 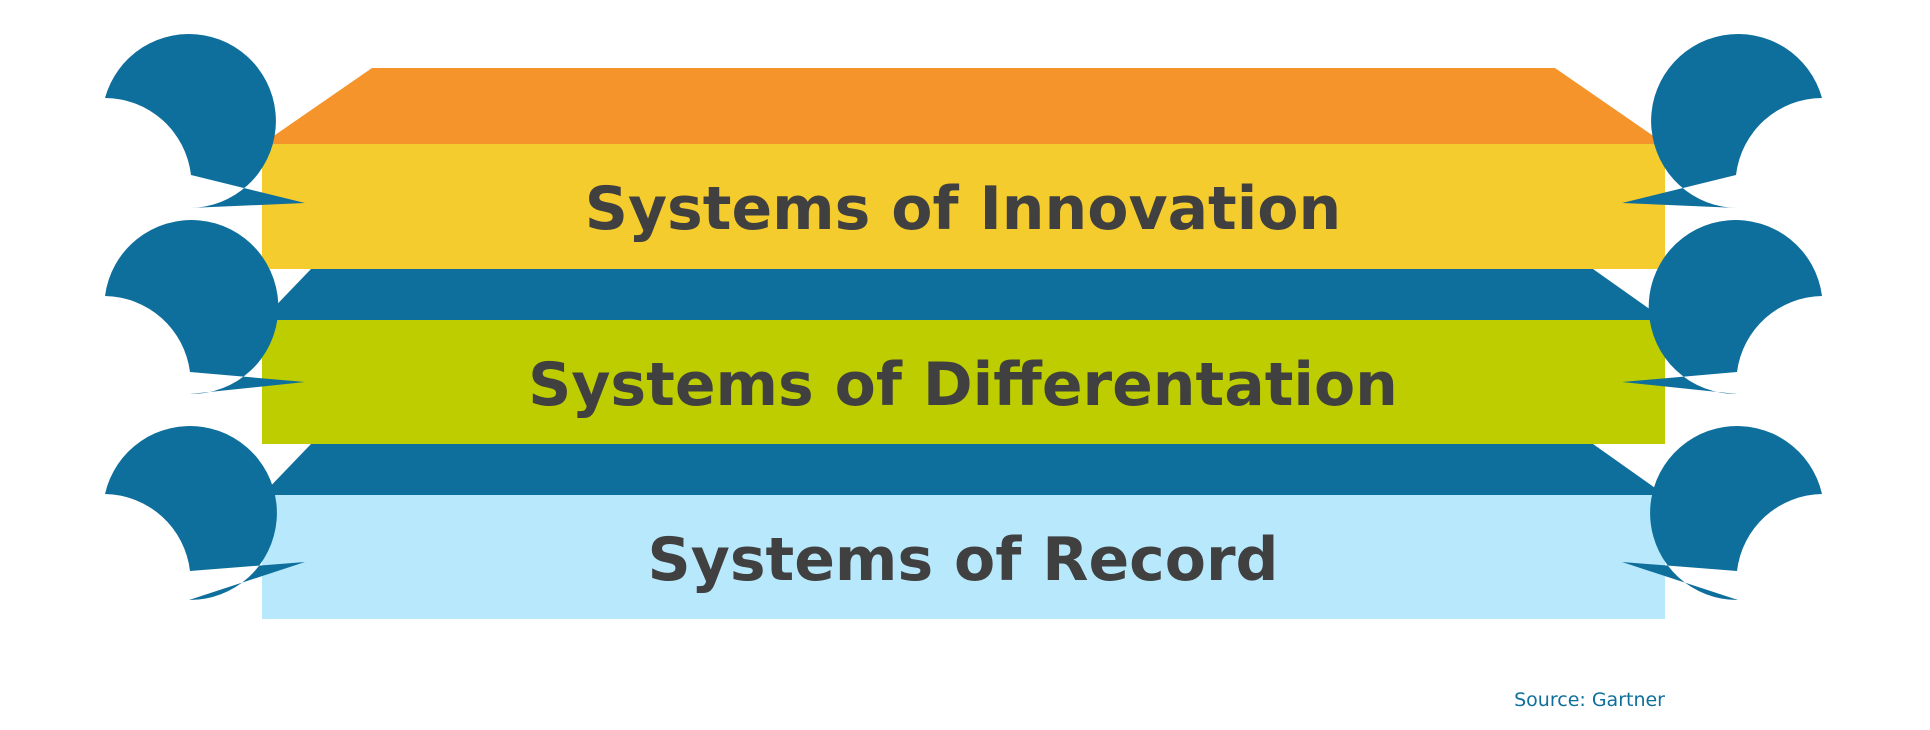 I want to click on bubble-greater-efficiency: Greater Efficiency, so click(x=178, y=513).